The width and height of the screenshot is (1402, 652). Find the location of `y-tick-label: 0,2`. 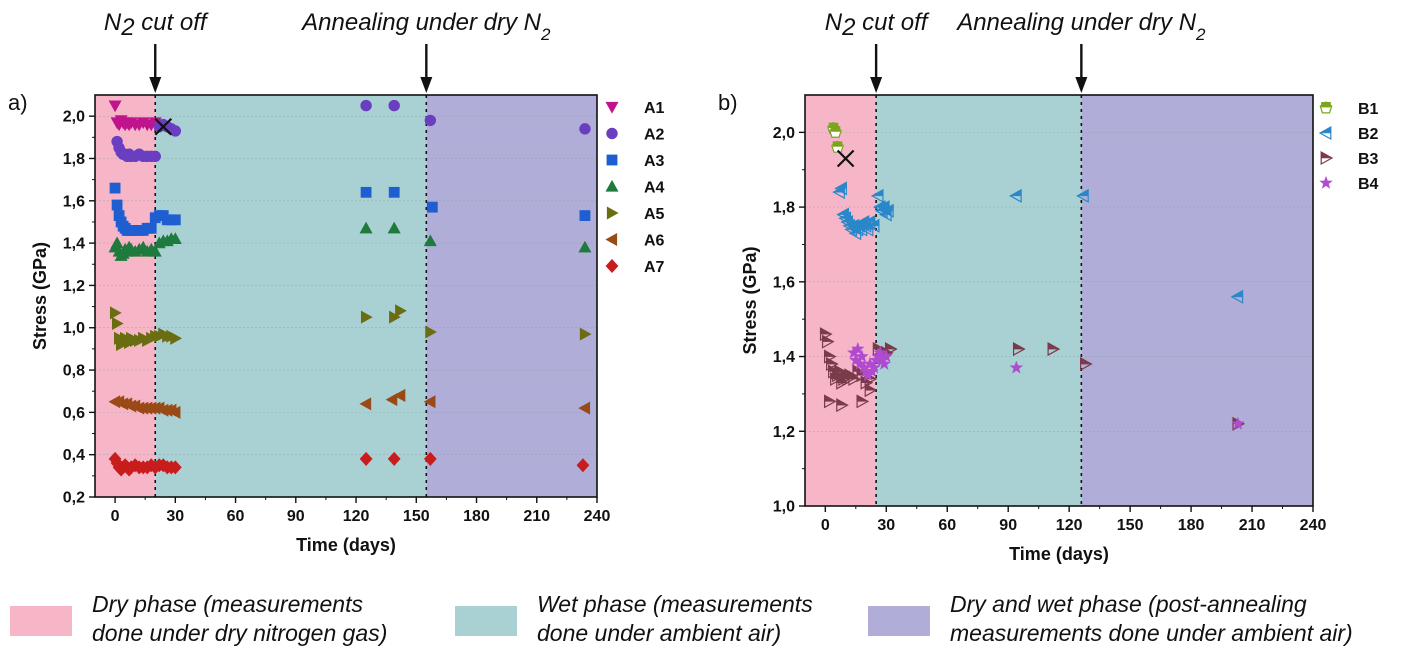

y-tick-label: 0,2 is located at coordinates (74, 498).